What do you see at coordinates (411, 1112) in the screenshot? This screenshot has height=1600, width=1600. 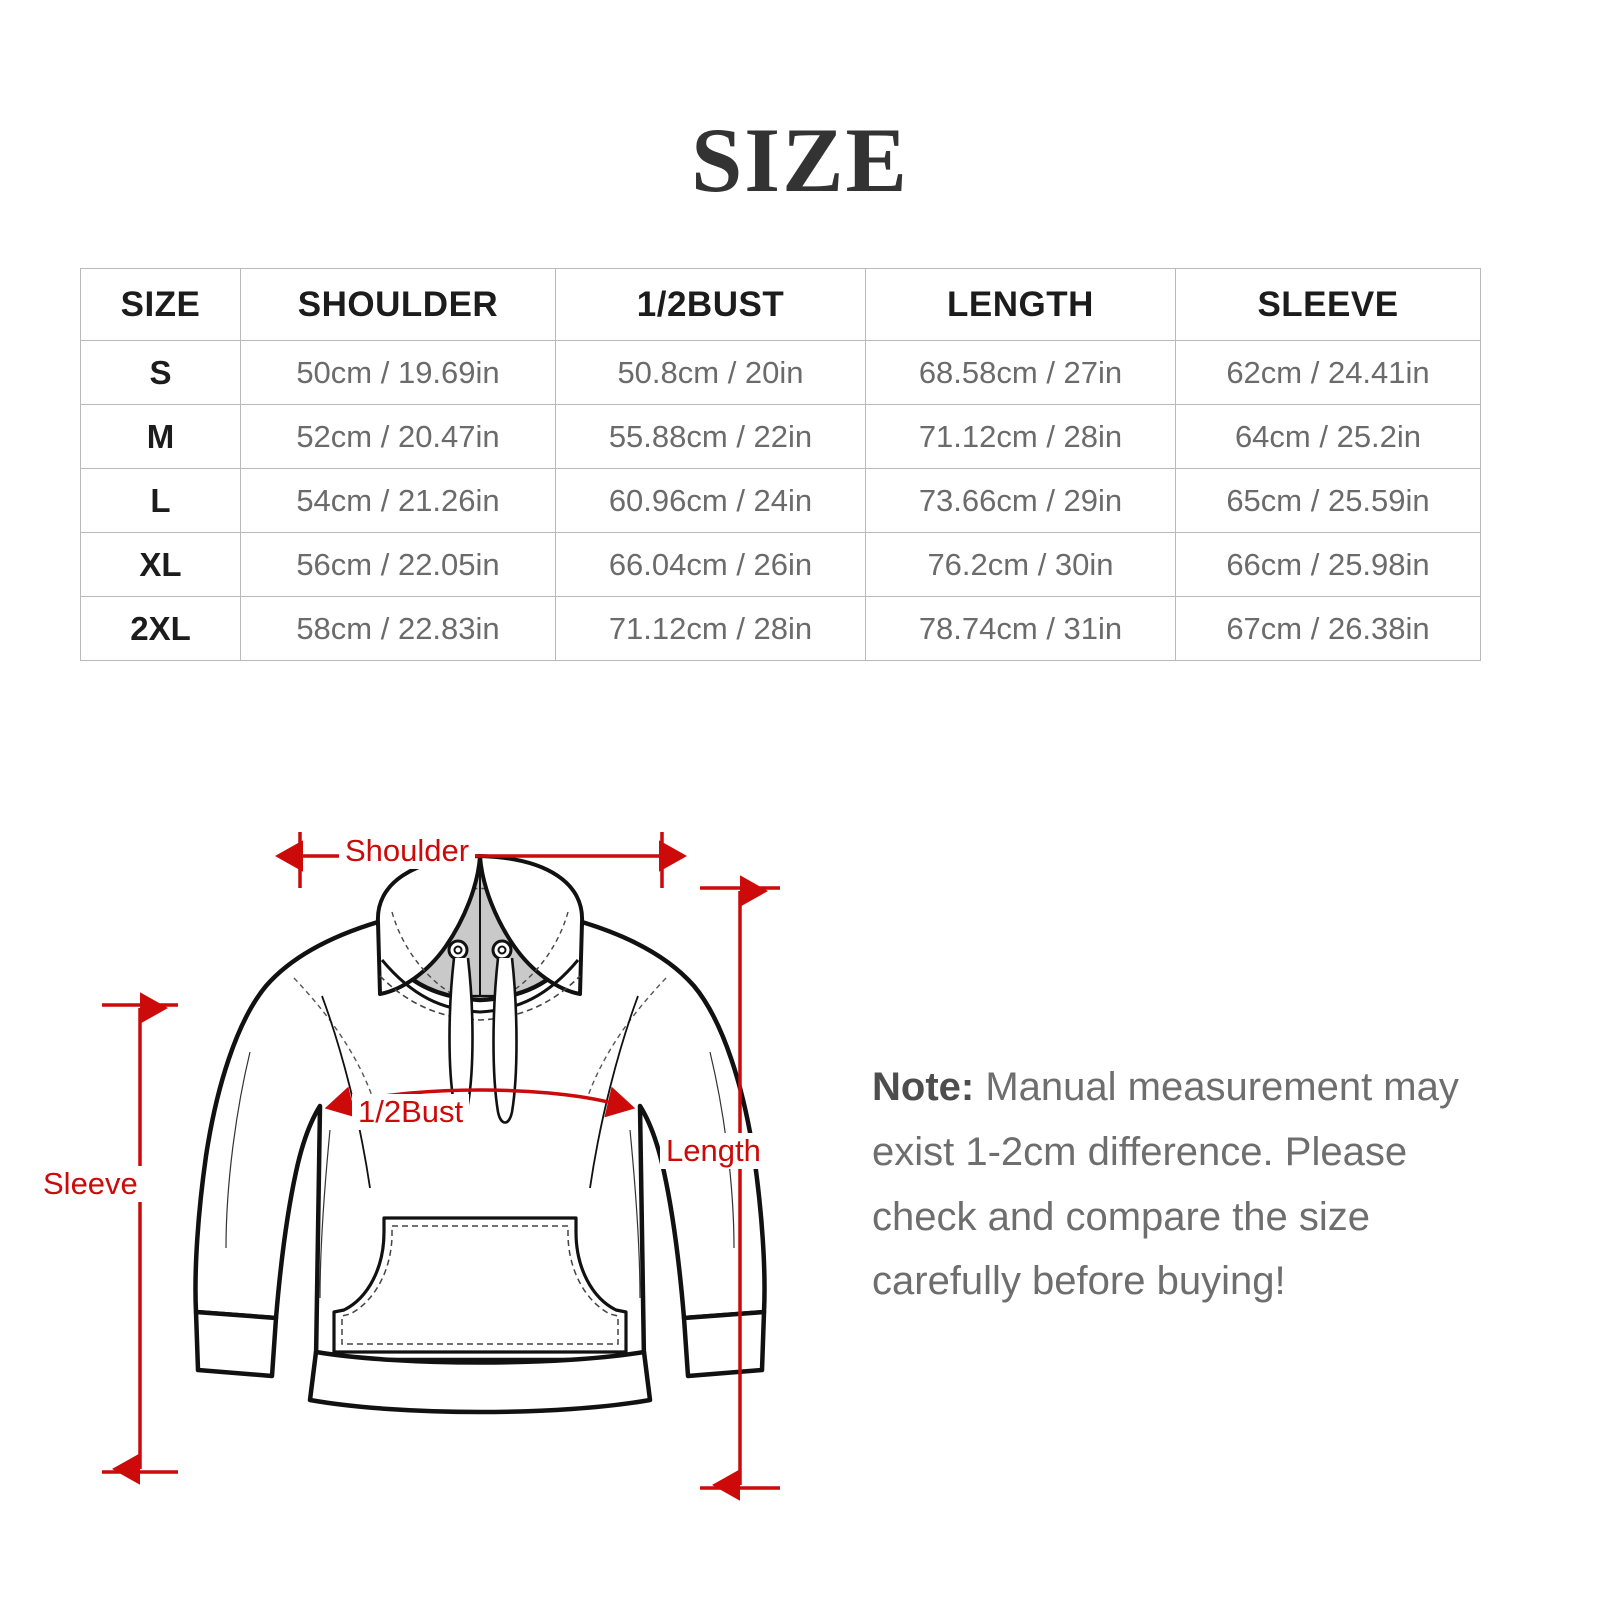 I see `half-bust-measurement-label: 1/2Bust` at bounding box center [411, 1112].